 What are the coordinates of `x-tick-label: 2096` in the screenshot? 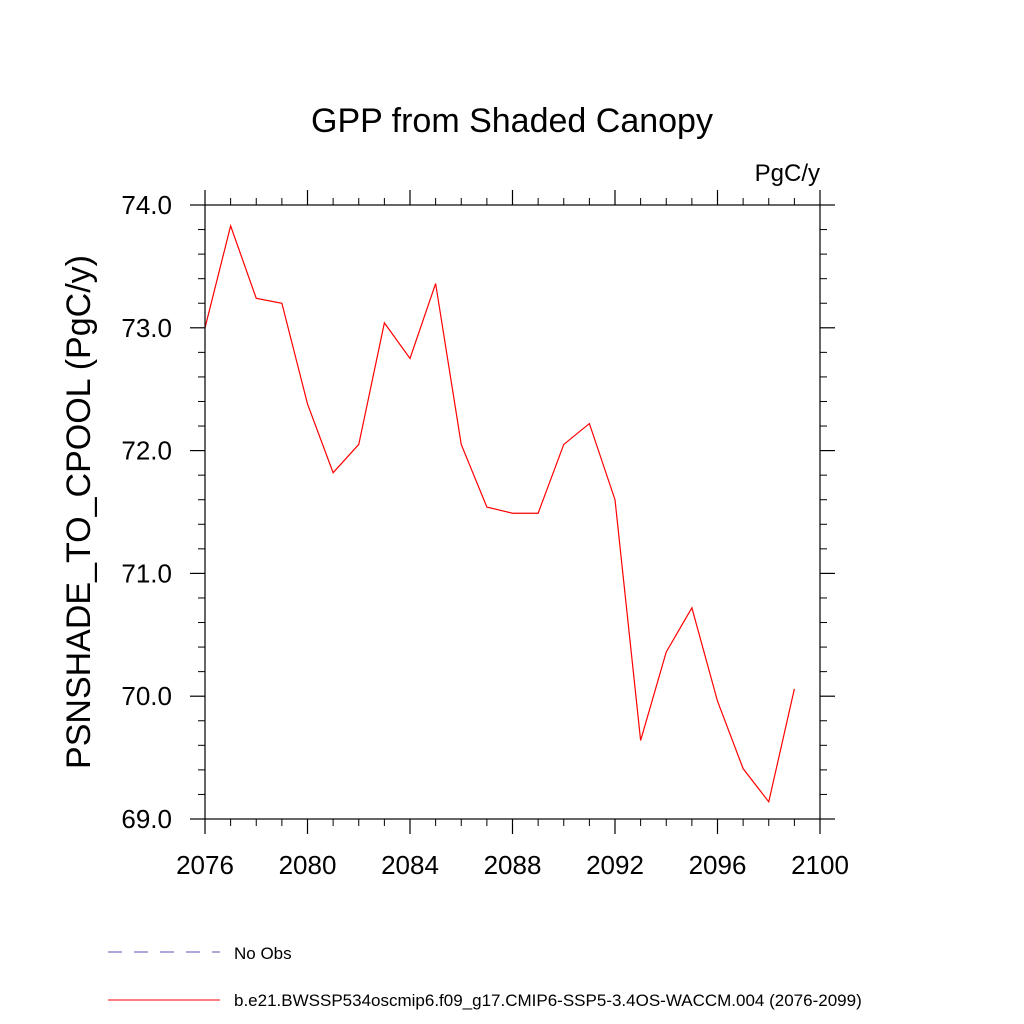 It's located at (718, 865).